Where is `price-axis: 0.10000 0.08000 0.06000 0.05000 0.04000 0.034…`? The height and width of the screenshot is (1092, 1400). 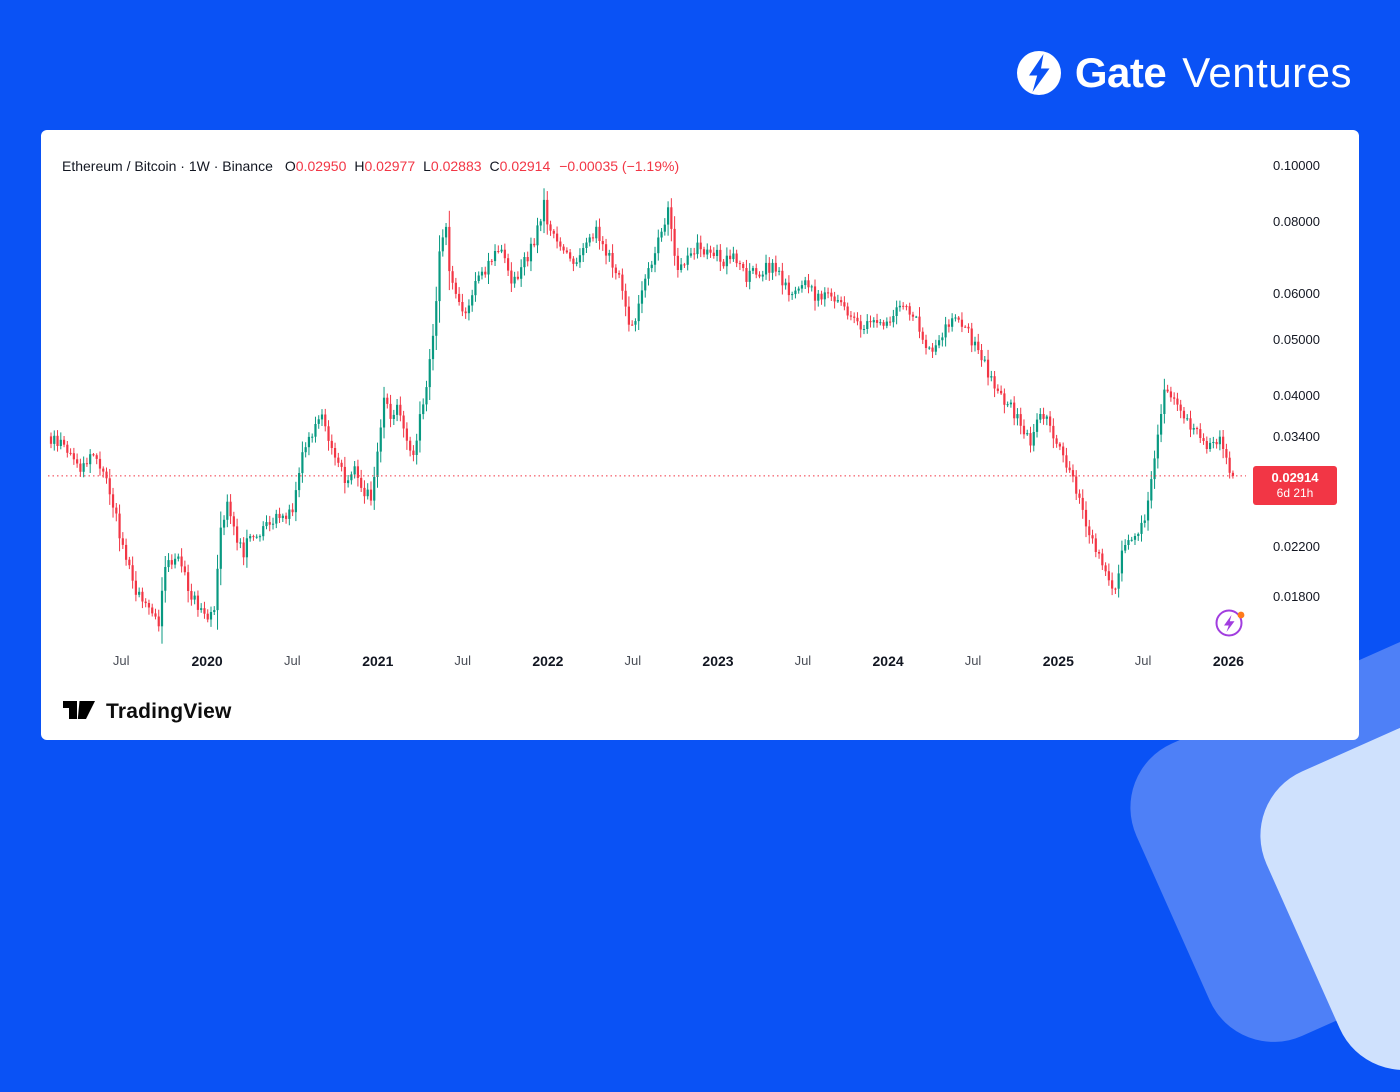 price-axis: 0.10000 0.08000 0.06000 0.05000 0.04000 0.034… is located at coordinates (1316, 435).